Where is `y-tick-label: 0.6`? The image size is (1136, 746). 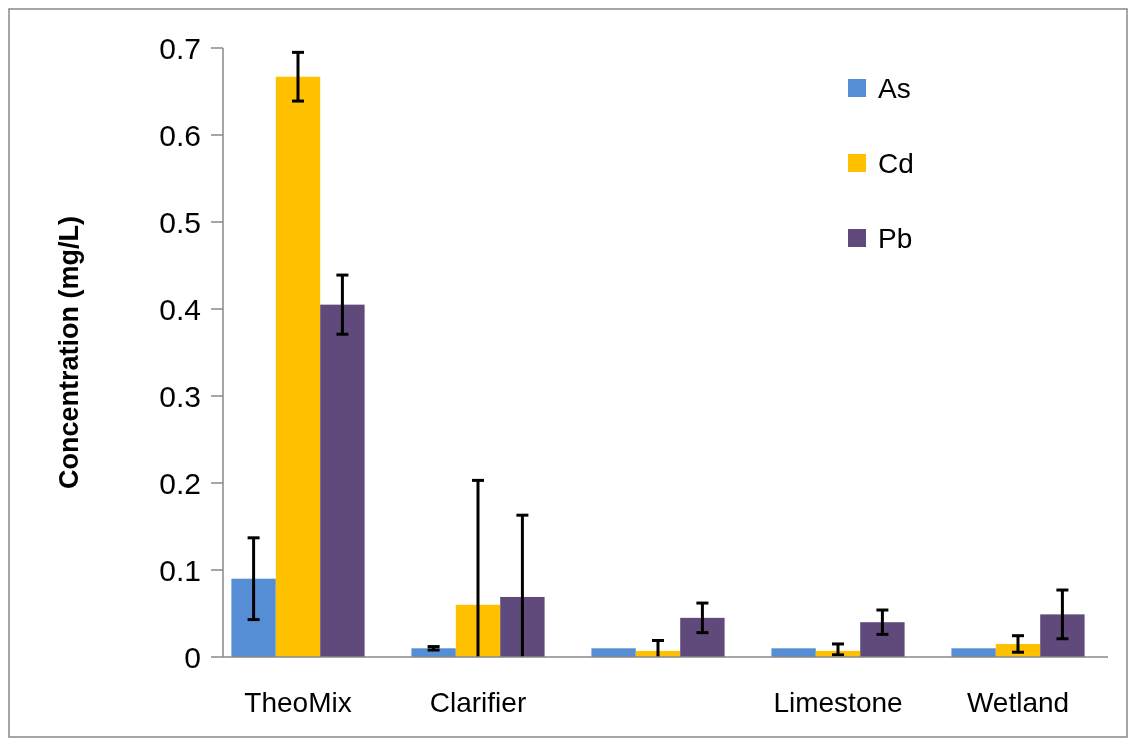
y-tick-label: 0.6 is located at coordinates (180, 135).